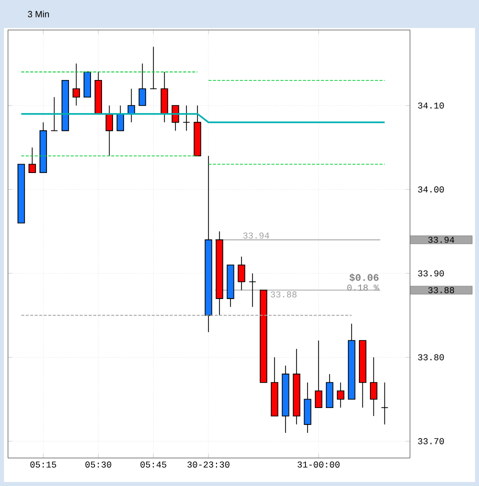  What do you see at coordinates (153, 465) in the screenshot?
I see `x-tick-label: 05:45` at bounding box center [153, 465].